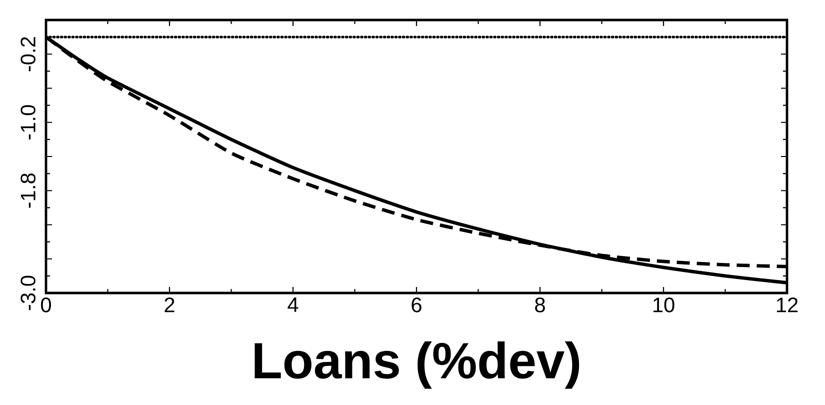  What do you see at coordinates (787, 305) in the screenshot?
I see `x-tick-label: 12` at bounding box center [787, 305].